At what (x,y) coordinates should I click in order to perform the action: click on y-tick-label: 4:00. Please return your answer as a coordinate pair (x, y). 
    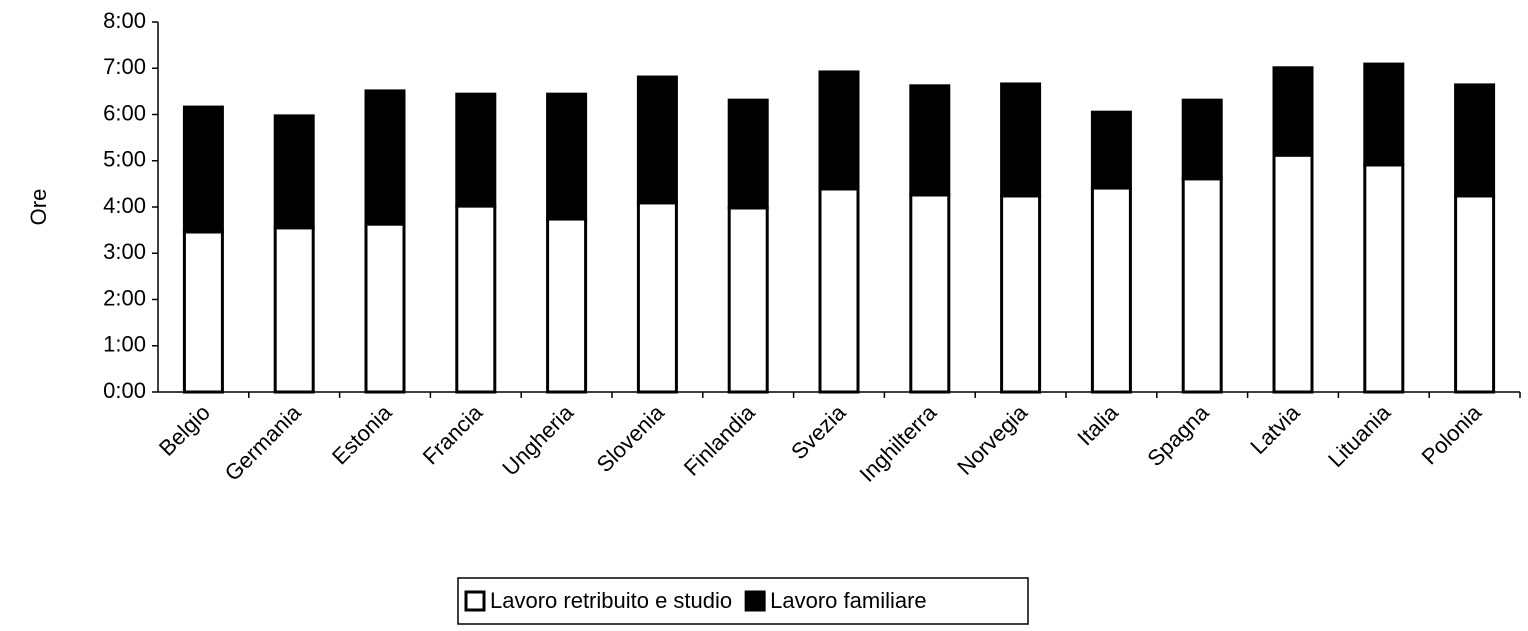
    Looking at the image, I should click on (124, 205).